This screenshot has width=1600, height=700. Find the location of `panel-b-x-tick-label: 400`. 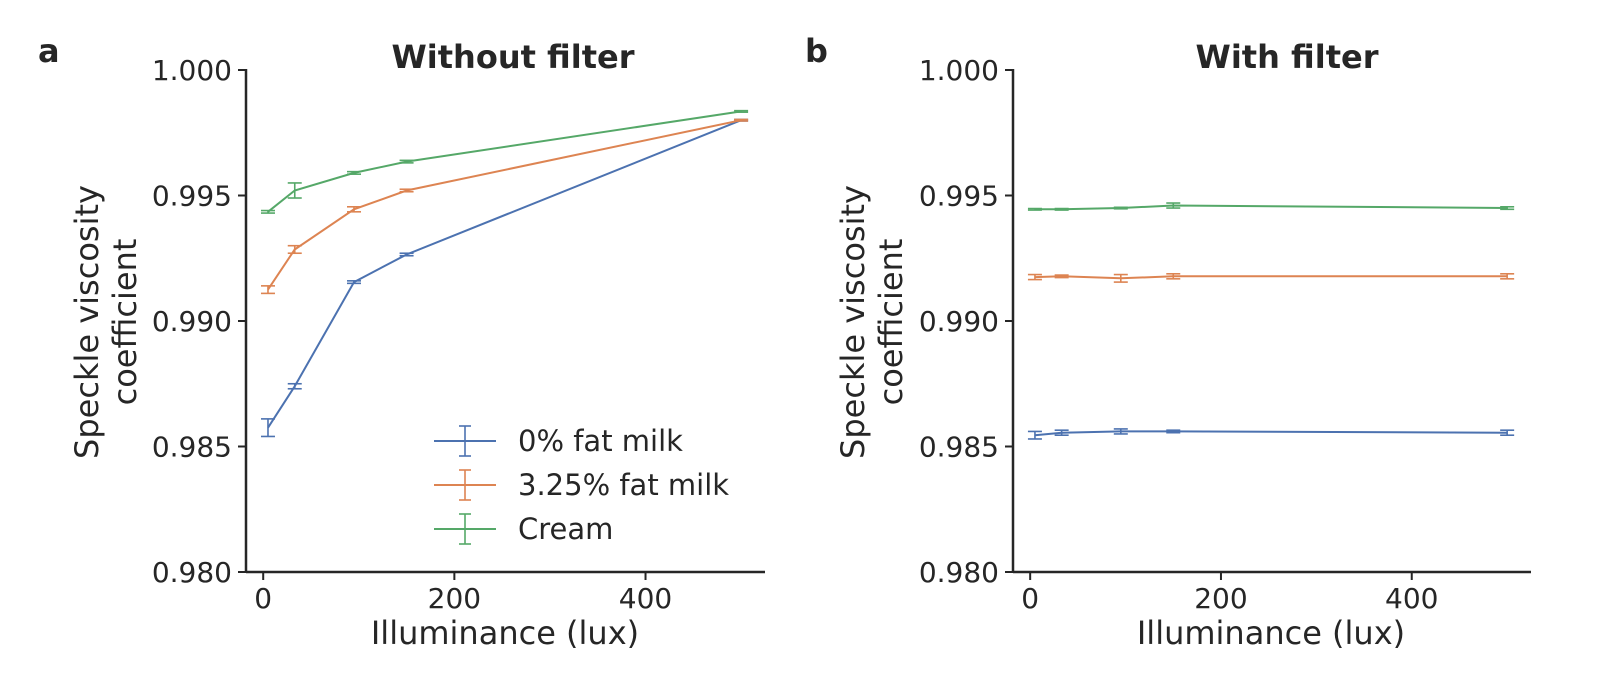

panel-b-x-tick-label: 400 is located at coordinates (1411, 598).